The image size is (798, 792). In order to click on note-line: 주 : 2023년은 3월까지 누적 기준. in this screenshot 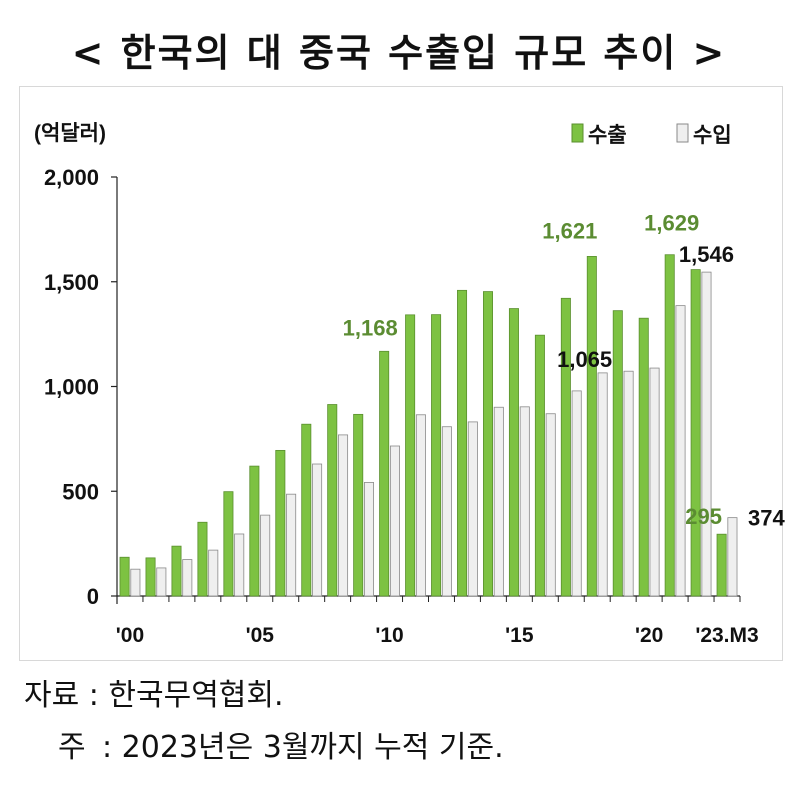, I will do `click(281, 744)`.